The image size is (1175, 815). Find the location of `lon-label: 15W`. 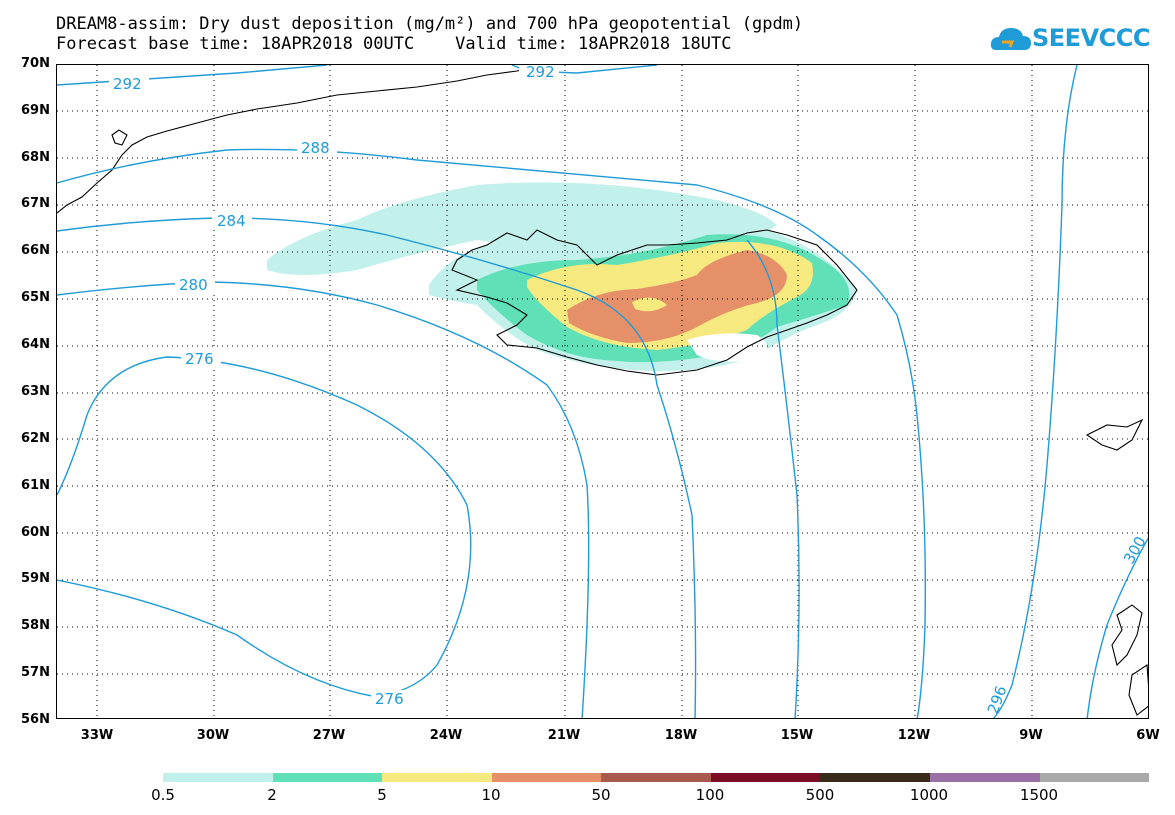

lon-label: 15W is located at coordinates (797, 735).